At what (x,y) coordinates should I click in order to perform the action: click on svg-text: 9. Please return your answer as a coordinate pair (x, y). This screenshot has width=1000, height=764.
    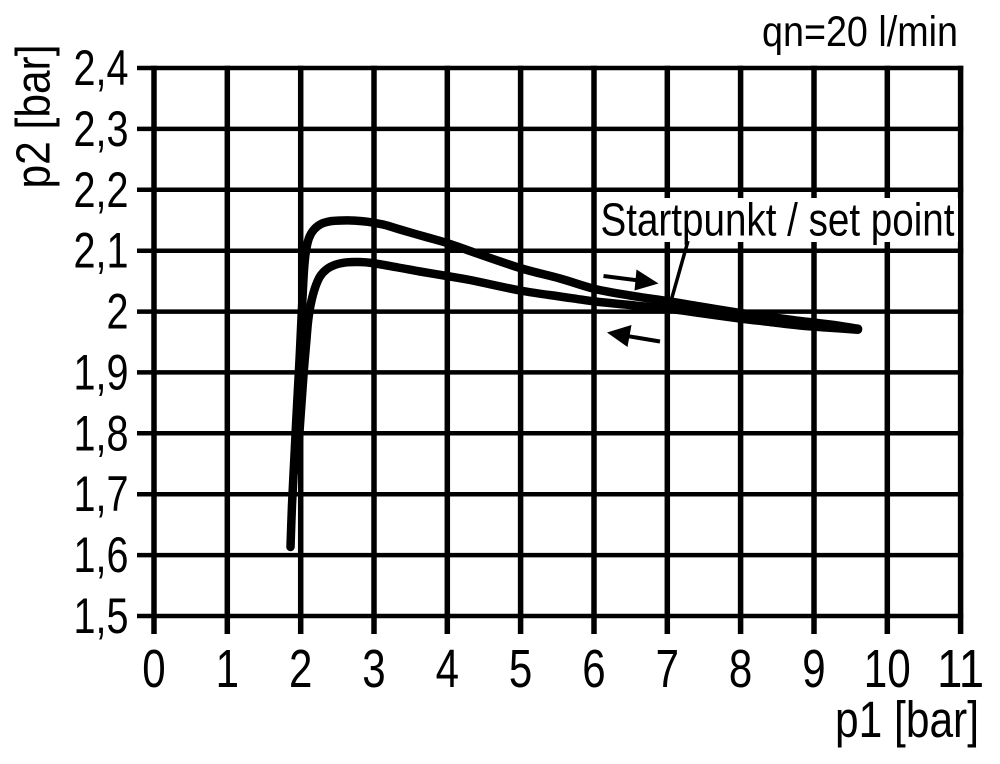
    Looking at the image, I should click on (813, 669).